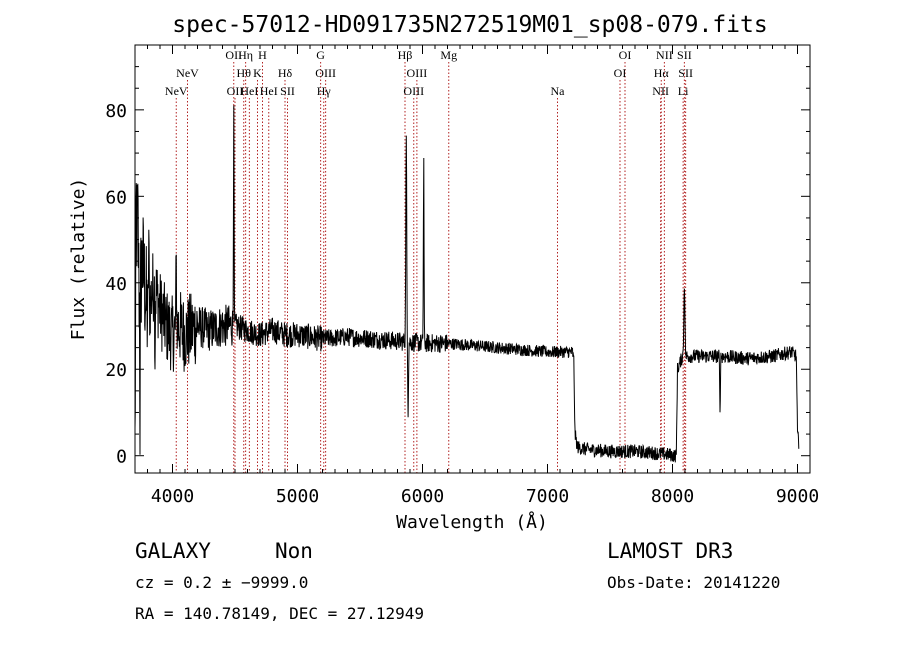 The height and width of the screenshot is (649, 900). What do you see at coordinates (297, 496) in the screenshot?
I see `x-tick-label: 5000` at bounding box center [297, 496].